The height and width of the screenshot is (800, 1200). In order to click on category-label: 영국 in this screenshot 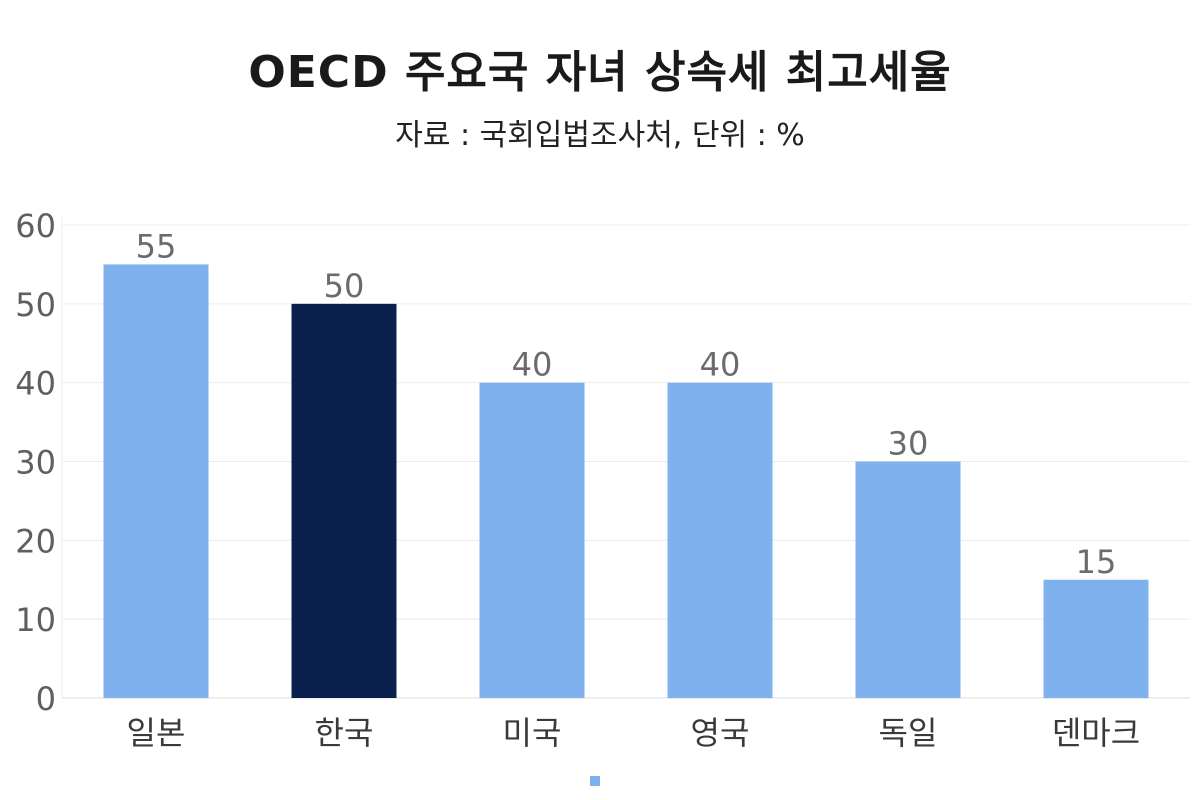, I will do `click(720, 733)`.